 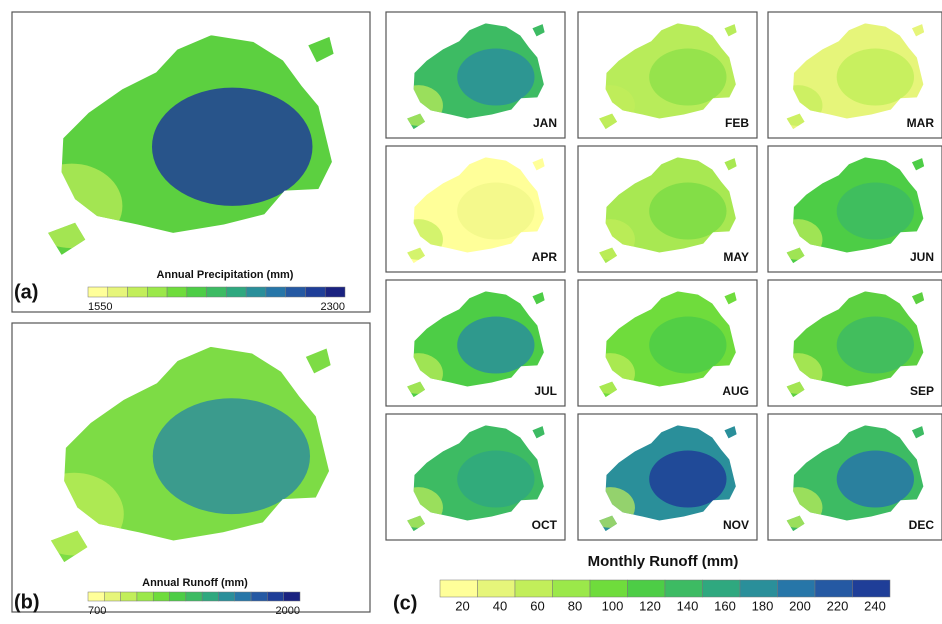 What do you see at coordinates (763, 605) in the screenshot?
I see `colorbar-tick-label: 180` at bounding box center [763, 605].